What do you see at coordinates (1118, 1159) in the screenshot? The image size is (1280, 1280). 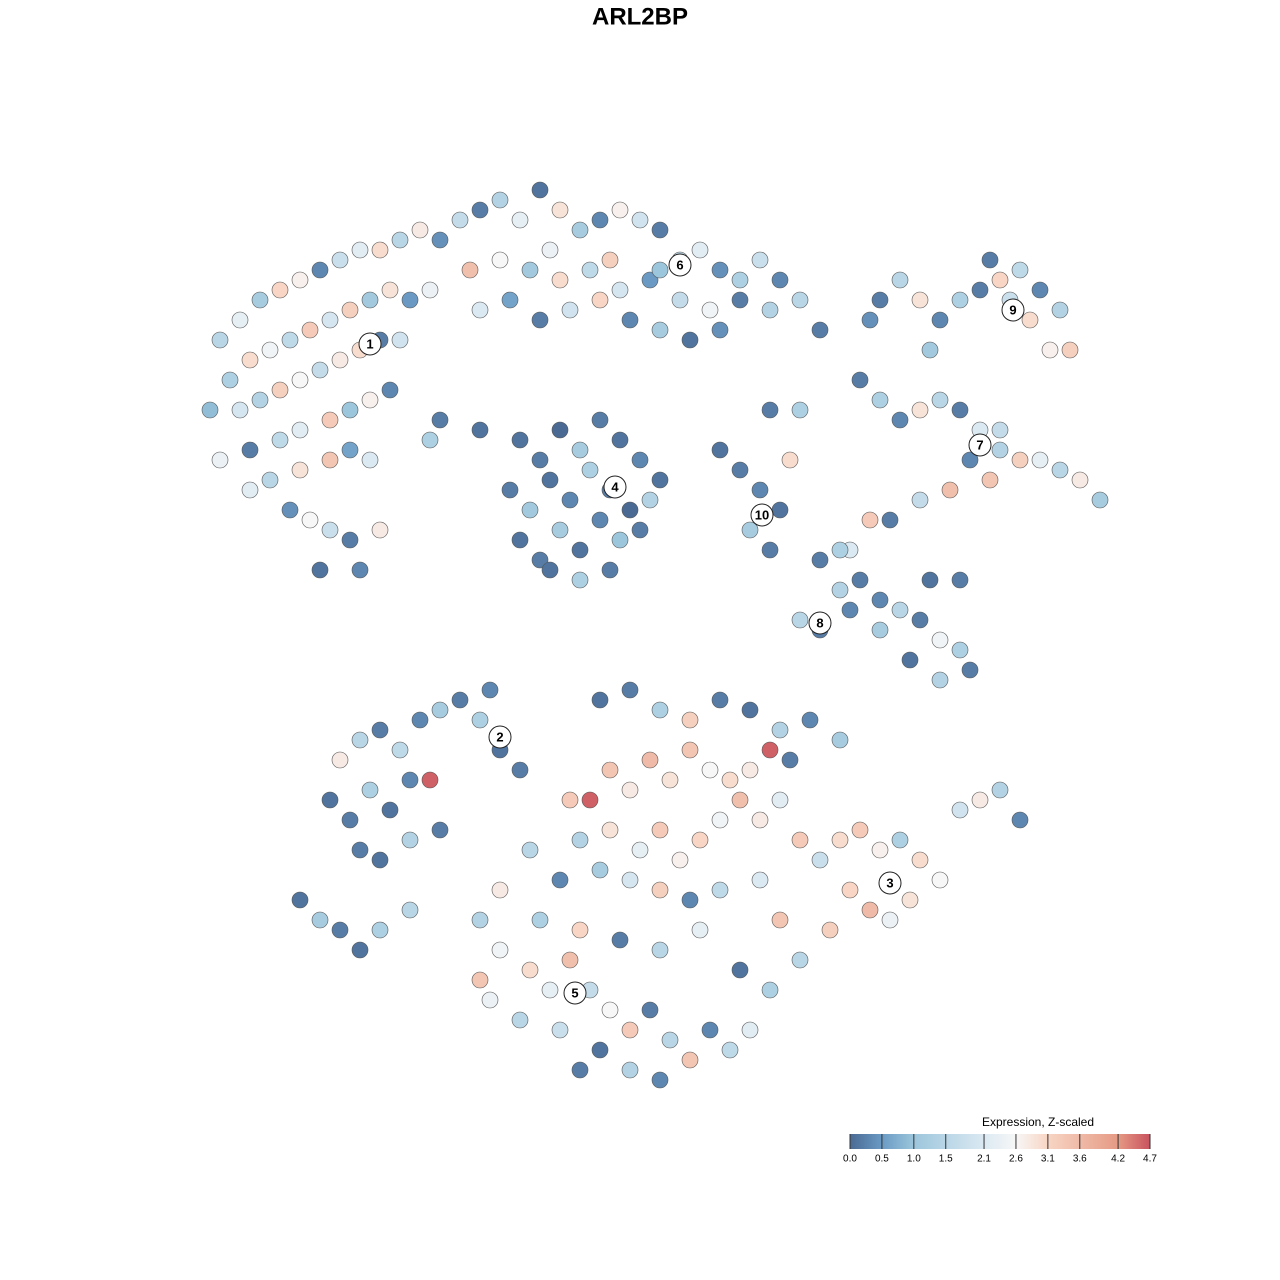 I see `colorbar-tick-label: 4.2` at bounding box center [1118, 1159].